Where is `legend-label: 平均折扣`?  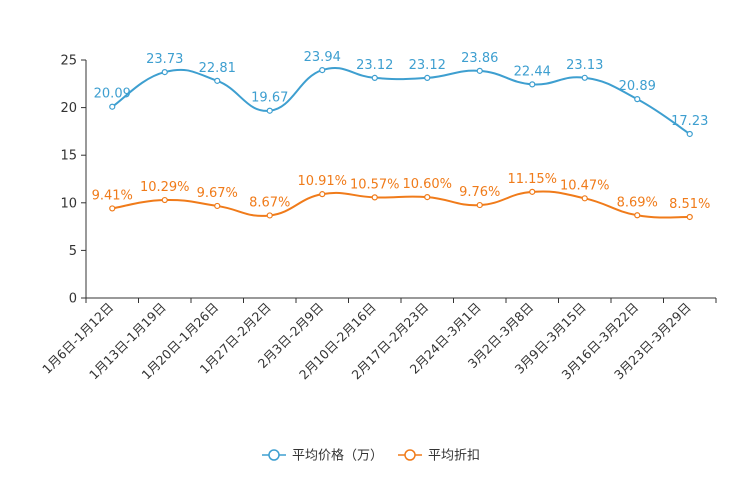 legend-label: 平均折扣 is located at coordinates (454, 456).